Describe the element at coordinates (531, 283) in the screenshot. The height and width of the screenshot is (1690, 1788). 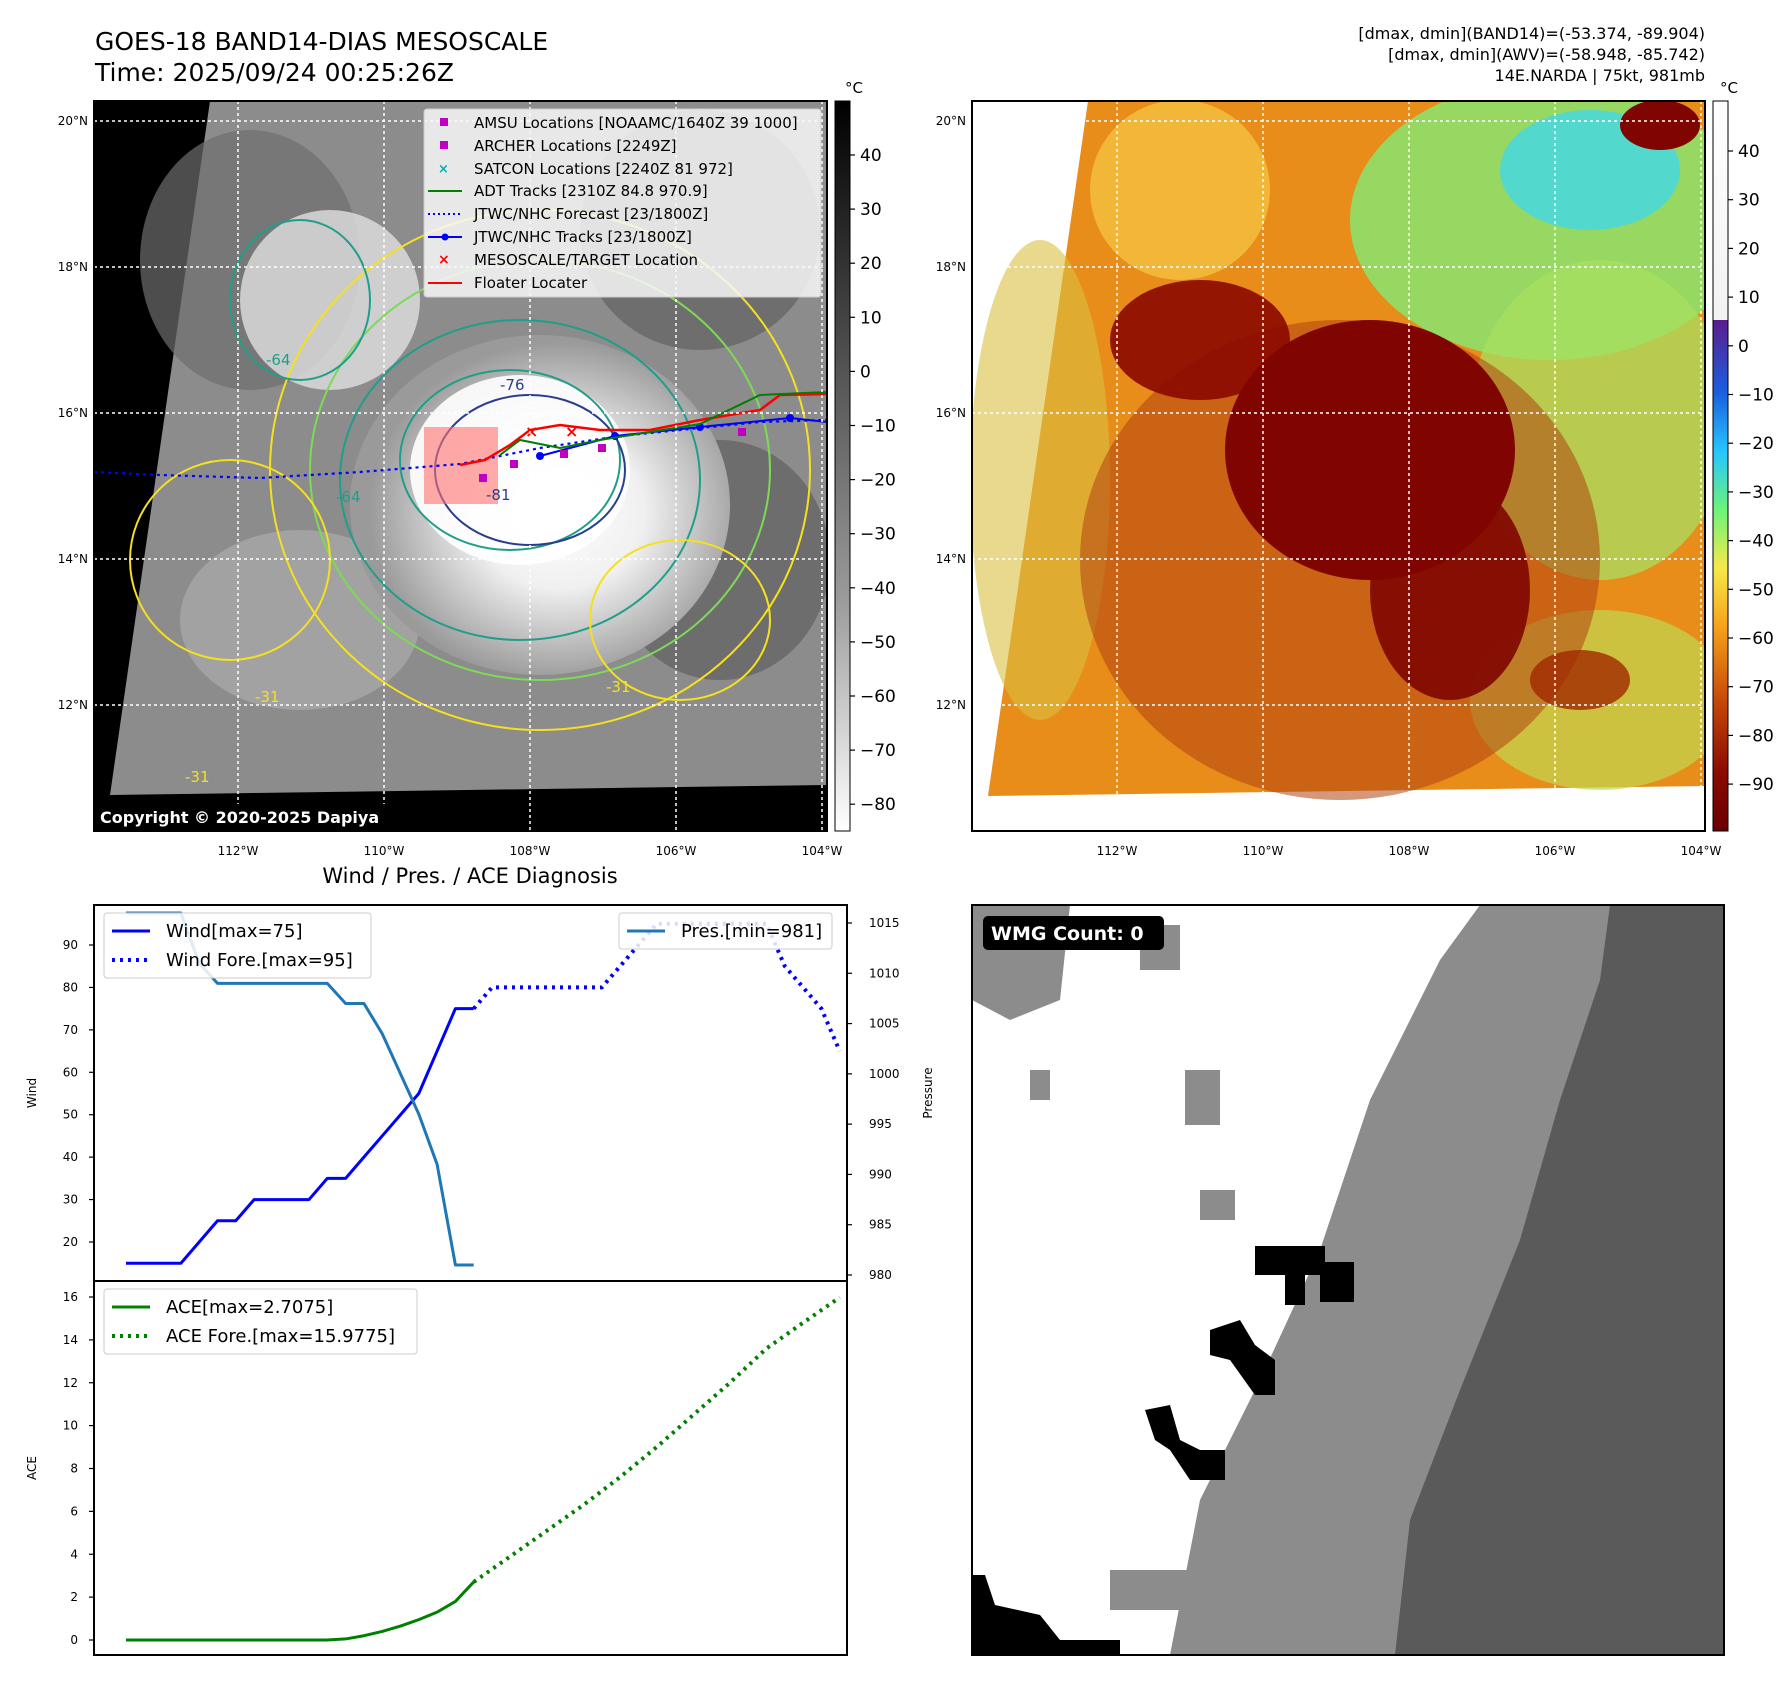
I see `legend-floater: Floater Locater` at that location.